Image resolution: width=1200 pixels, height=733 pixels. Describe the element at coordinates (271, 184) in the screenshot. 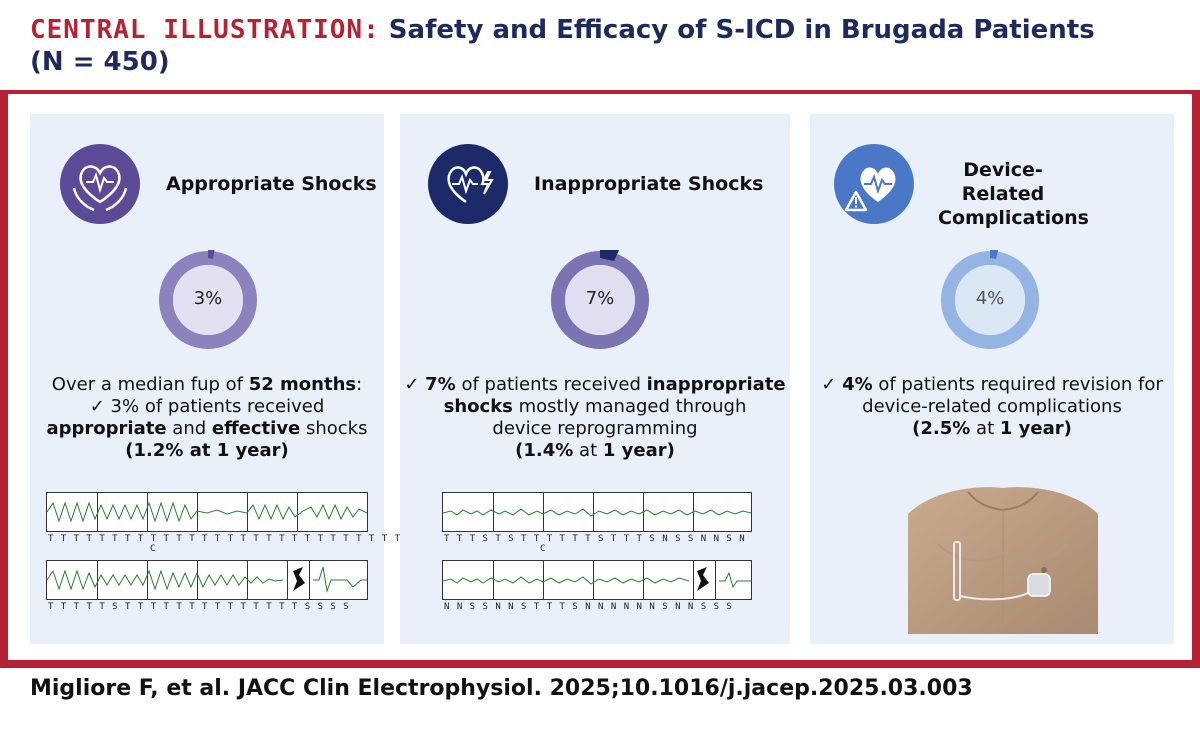

I see `panel-heading: Appropriate Shocks` at that location.